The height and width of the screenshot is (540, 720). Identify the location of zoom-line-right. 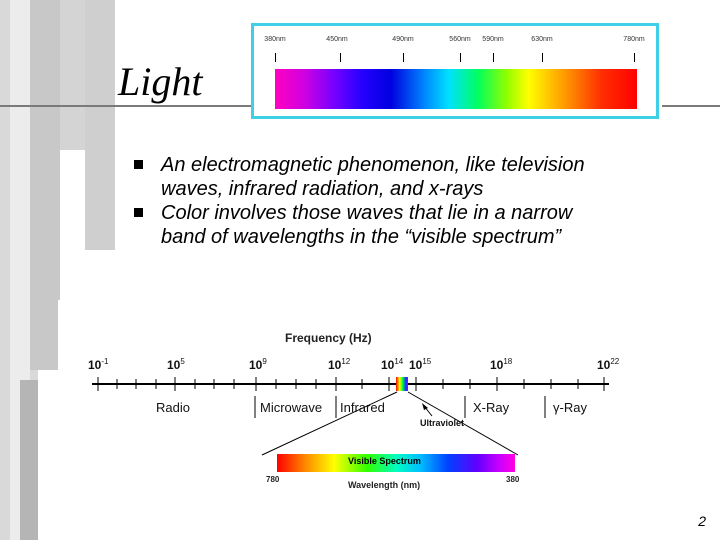
(463, 423).